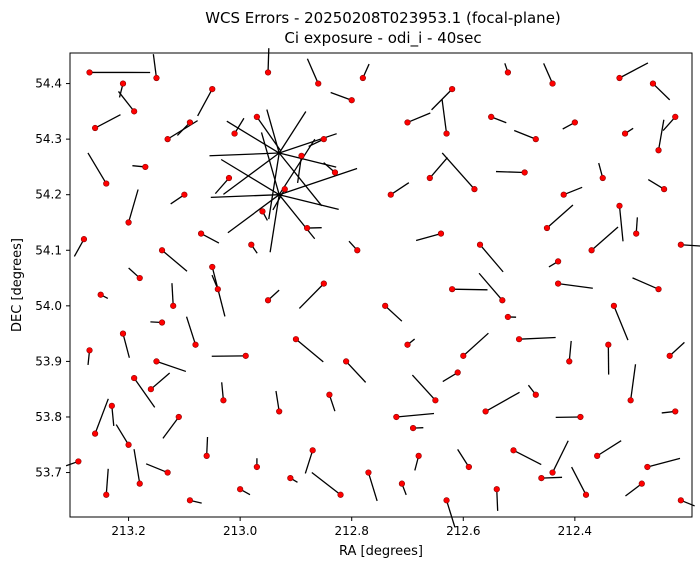  Describe the element at coordinates (381, 551) in the screenshot. I see `x-axis-label: RA [degrees]` at that location.